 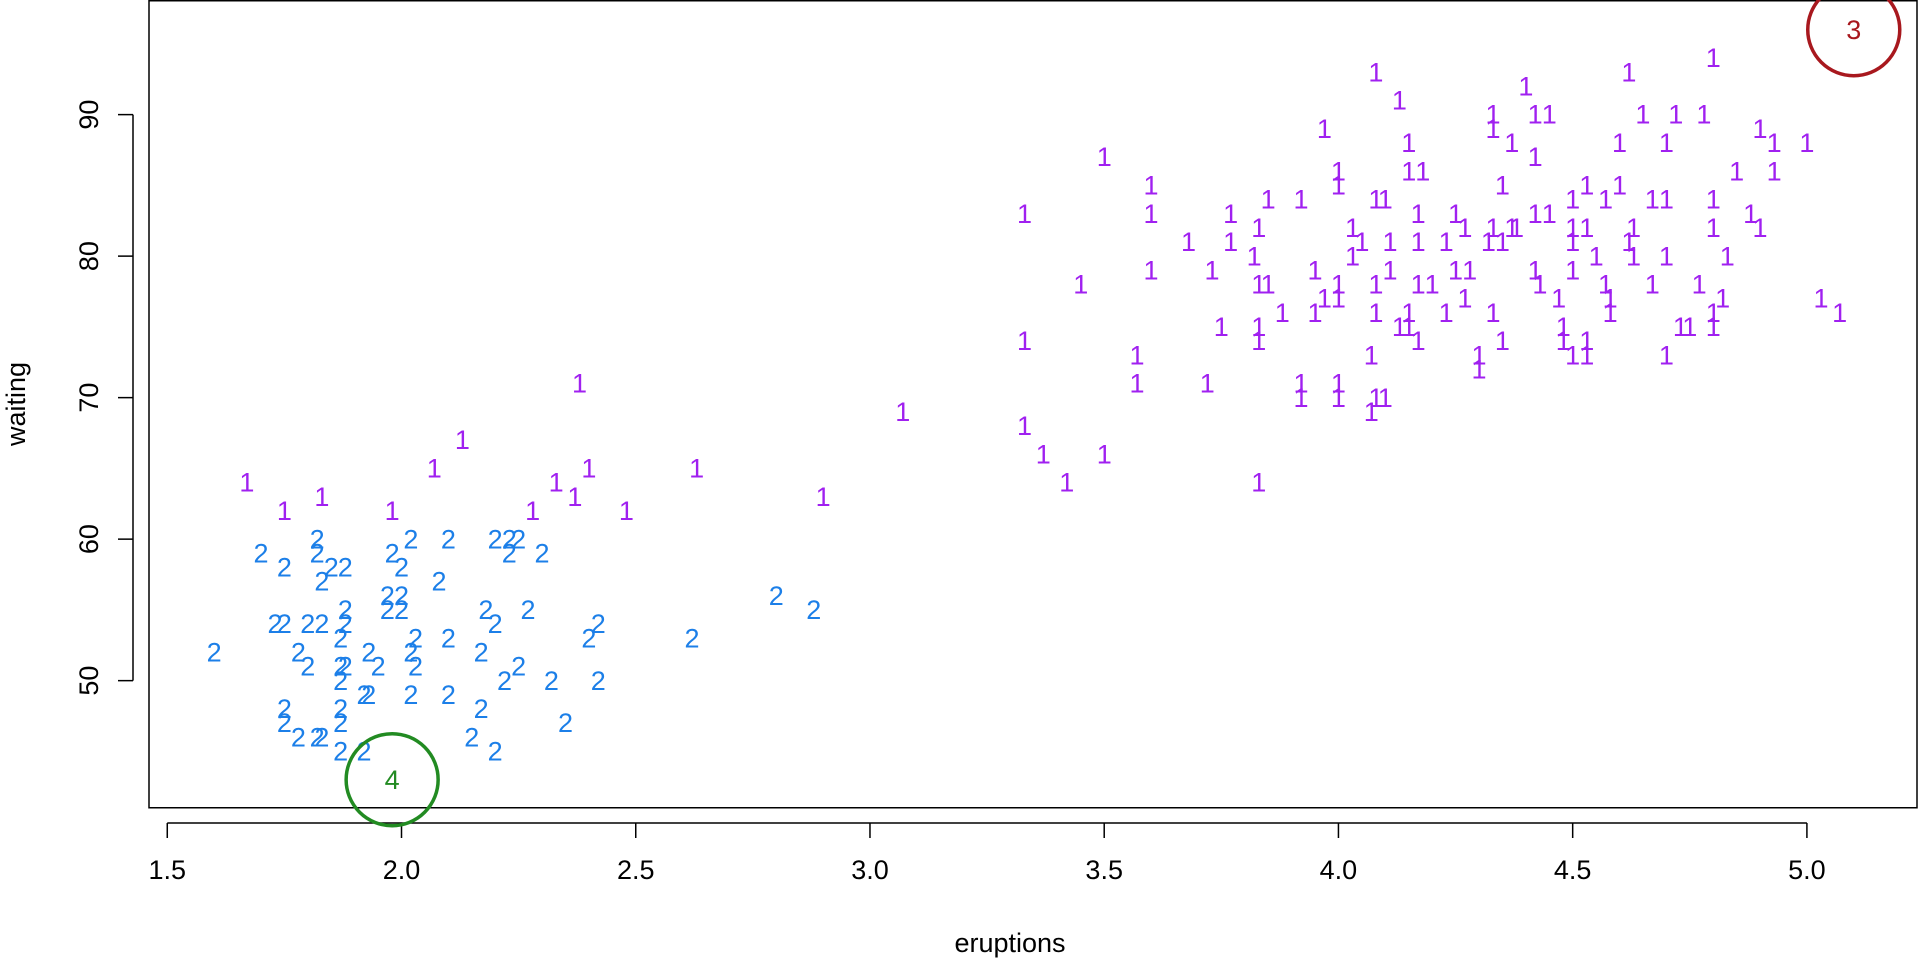 I want to click on x-tick-label: 1.5, so click(x=167, y=870).